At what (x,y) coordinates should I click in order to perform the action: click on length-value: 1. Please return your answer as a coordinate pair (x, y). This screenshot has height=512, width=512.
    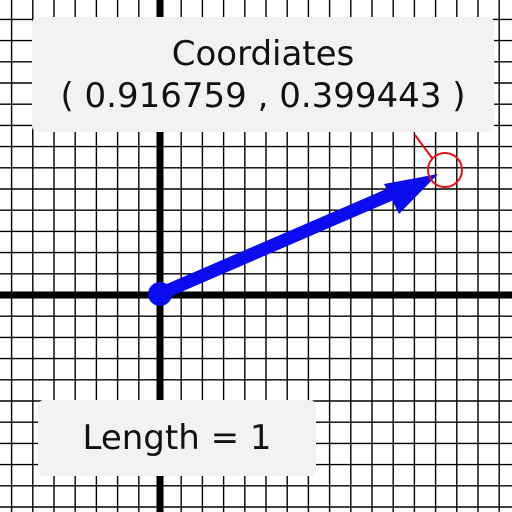
    Looking at the image, I should click on (260, 438).